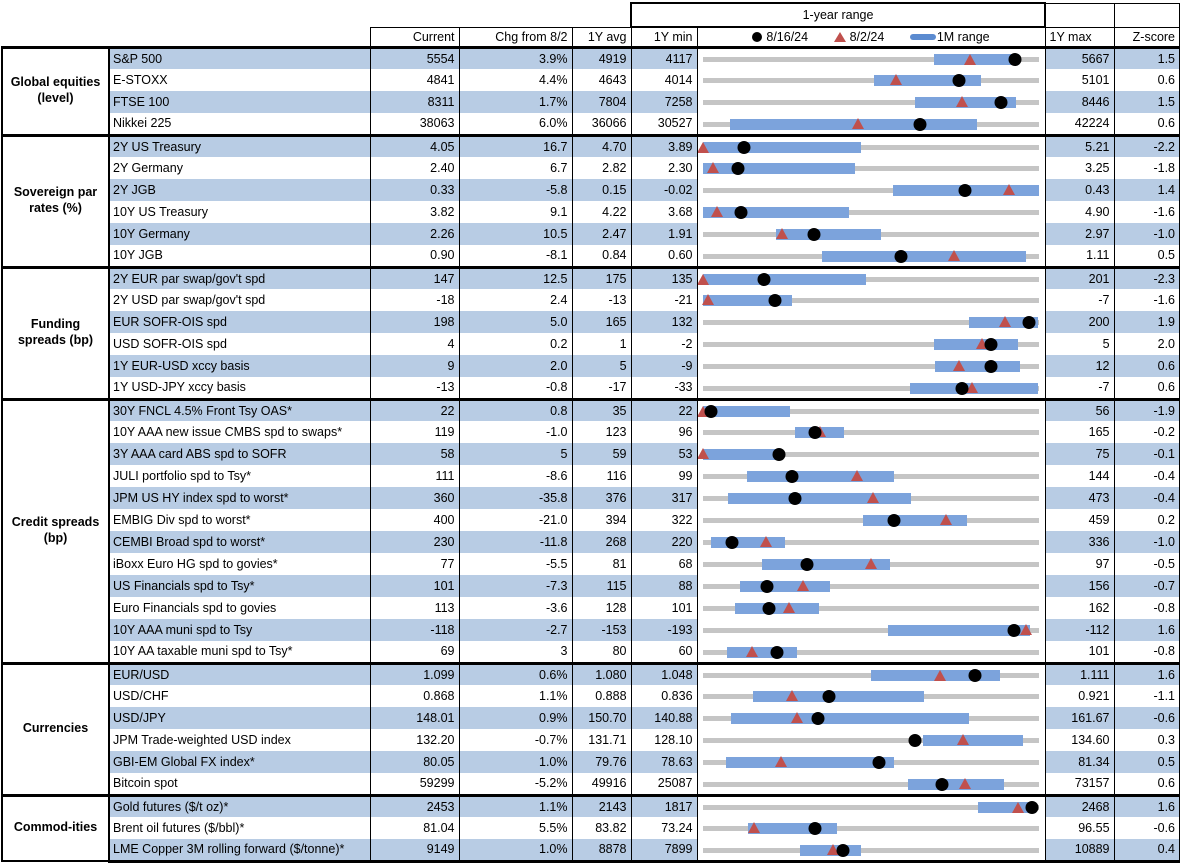 The height and width of the screenshot is (863, 1180). Describe the element at coordinates (515, 322) in the screenshot. I see `chg-value: 5.0` at that location.